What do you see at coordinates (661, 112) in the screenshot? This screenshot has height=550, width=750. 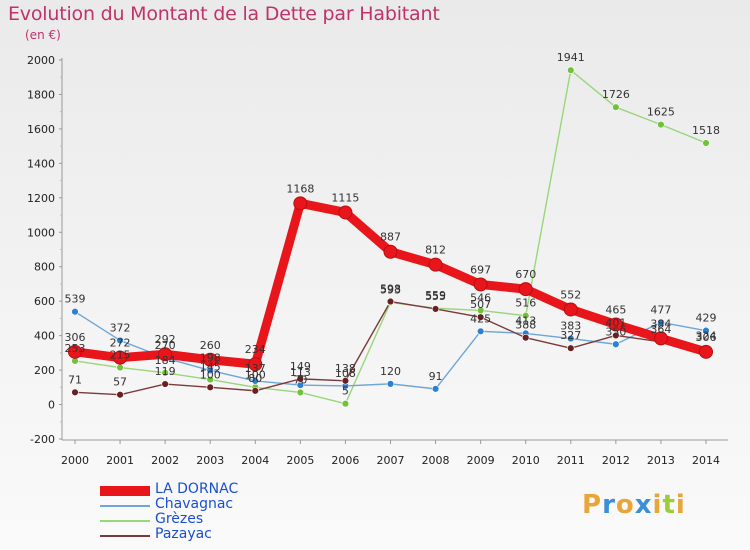 I see `data-label: 1625` at bounding box center [661, 112].